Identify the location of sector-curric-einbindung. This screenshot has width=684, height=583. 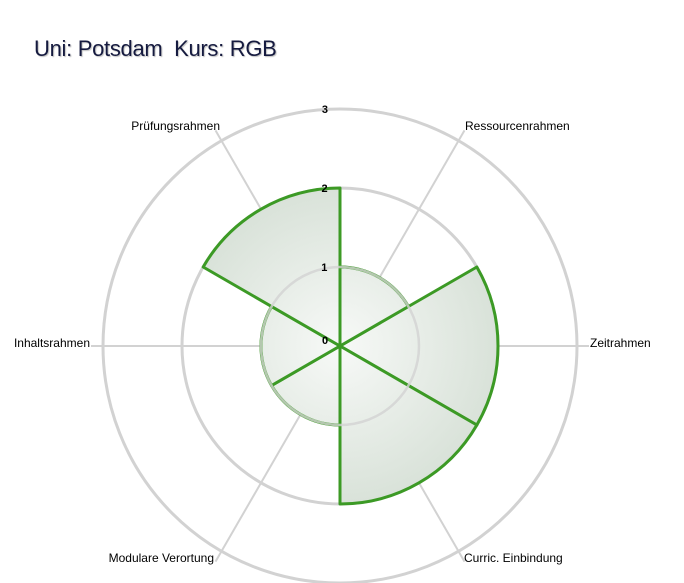
(408, 425).